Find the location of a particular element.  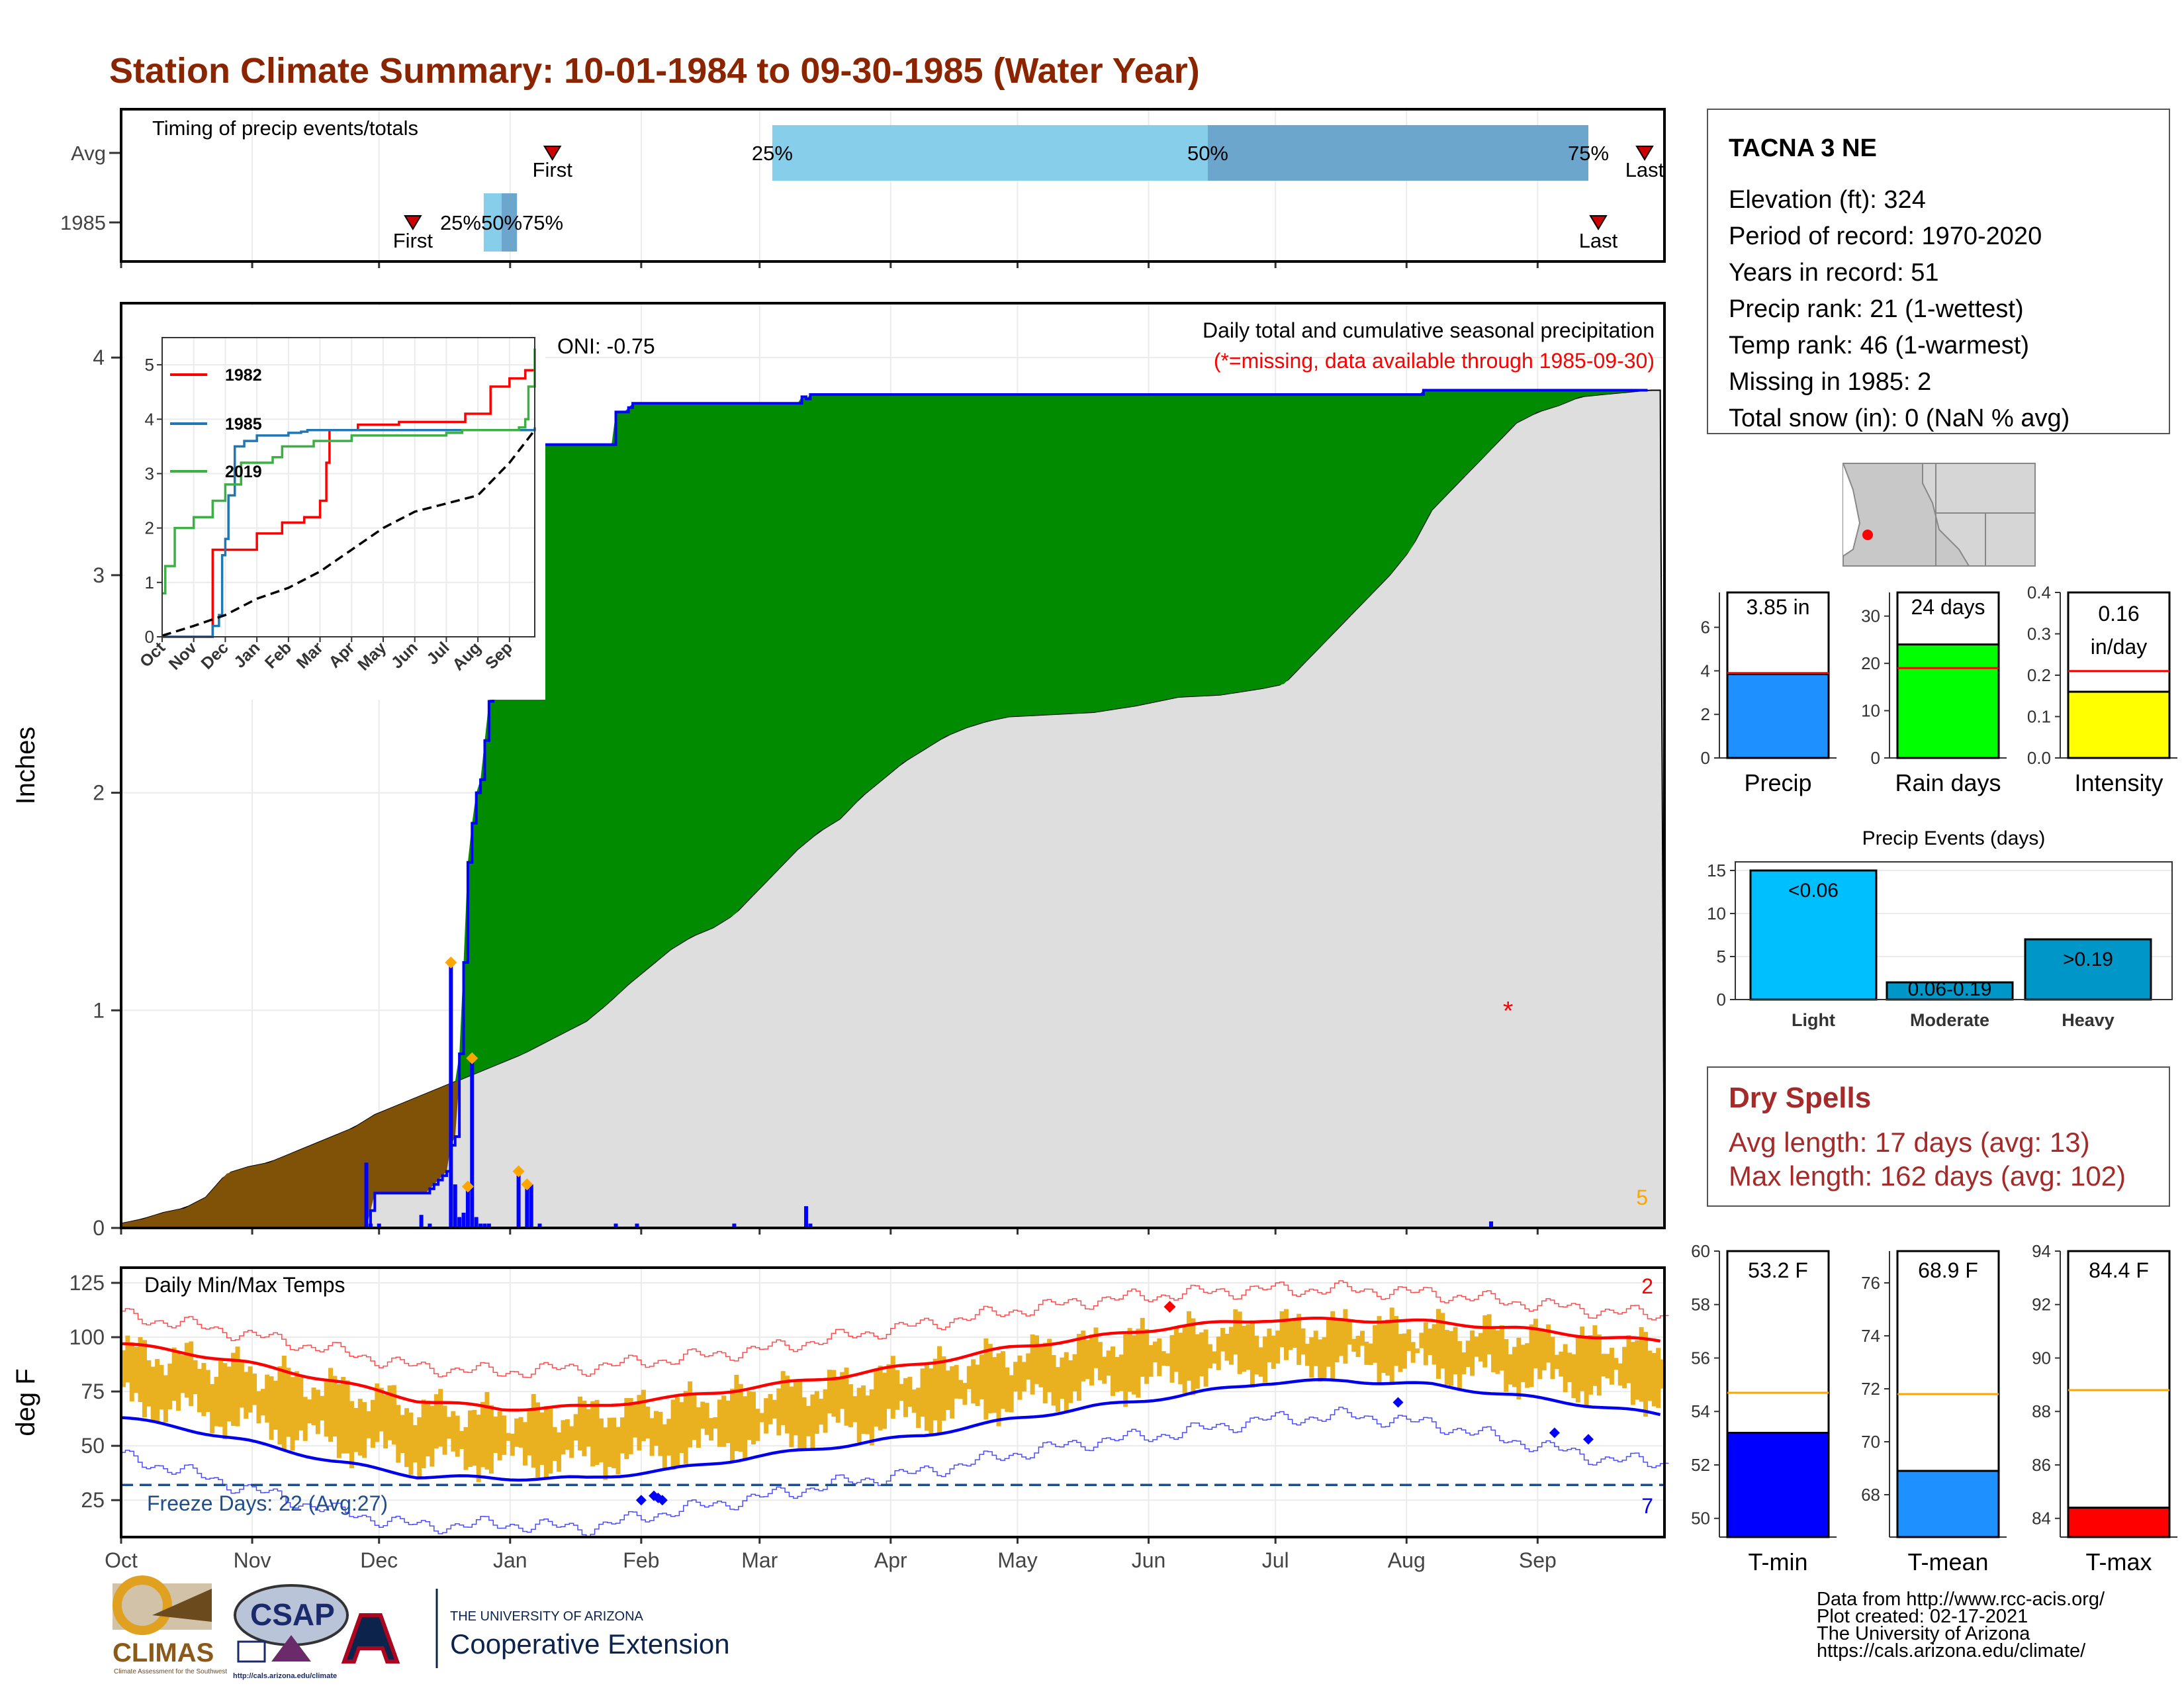

station-elevation: Elevation (ft): 324 is located at coordinates (1827, 200).